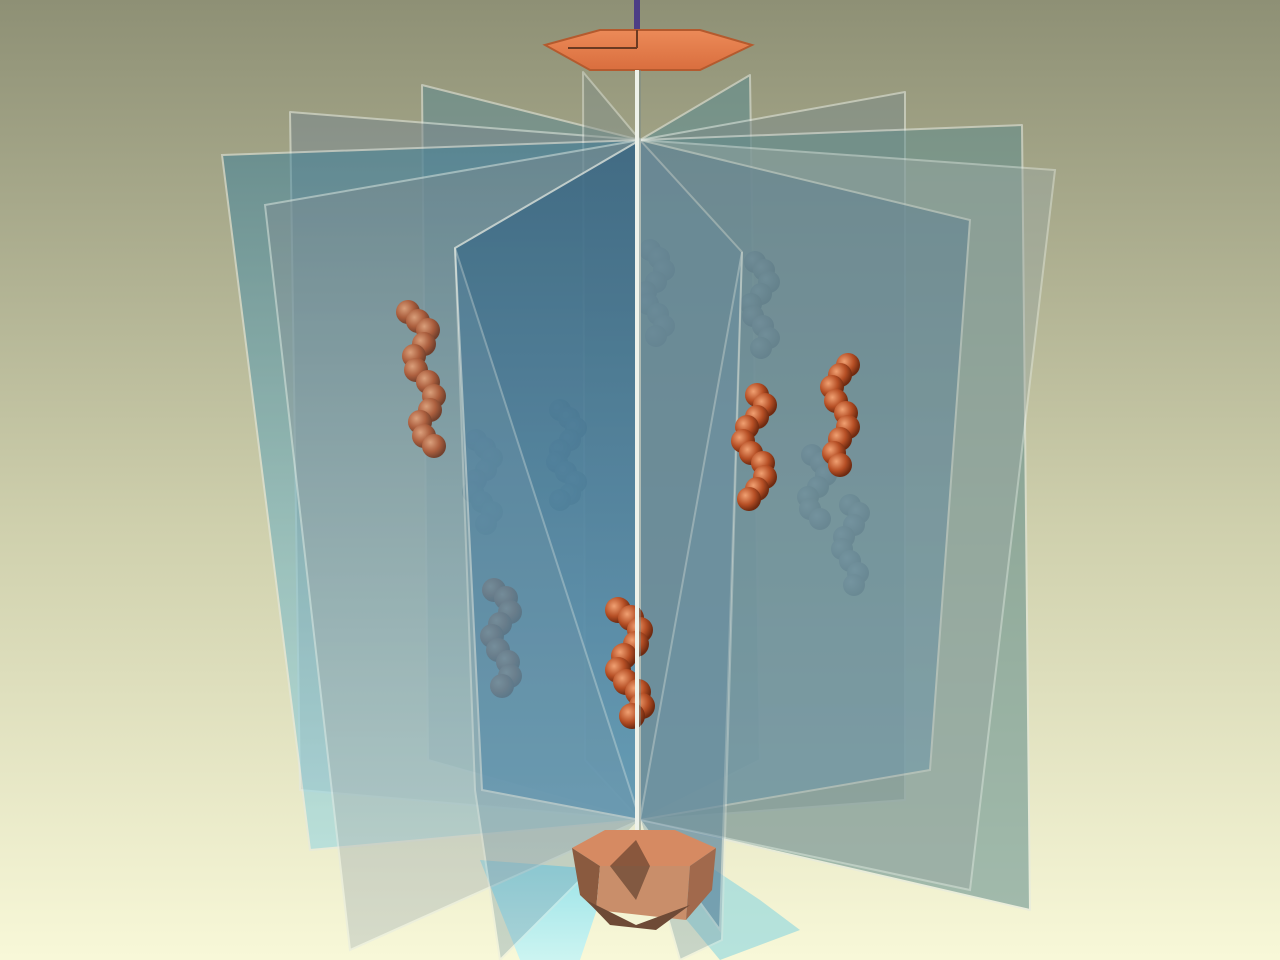 Image resolution: width=1280 pixels, height=960 pixels. Describe the element at coordinates (586, 879) in the screenshot. I see `hexagon-side-left` at that location.